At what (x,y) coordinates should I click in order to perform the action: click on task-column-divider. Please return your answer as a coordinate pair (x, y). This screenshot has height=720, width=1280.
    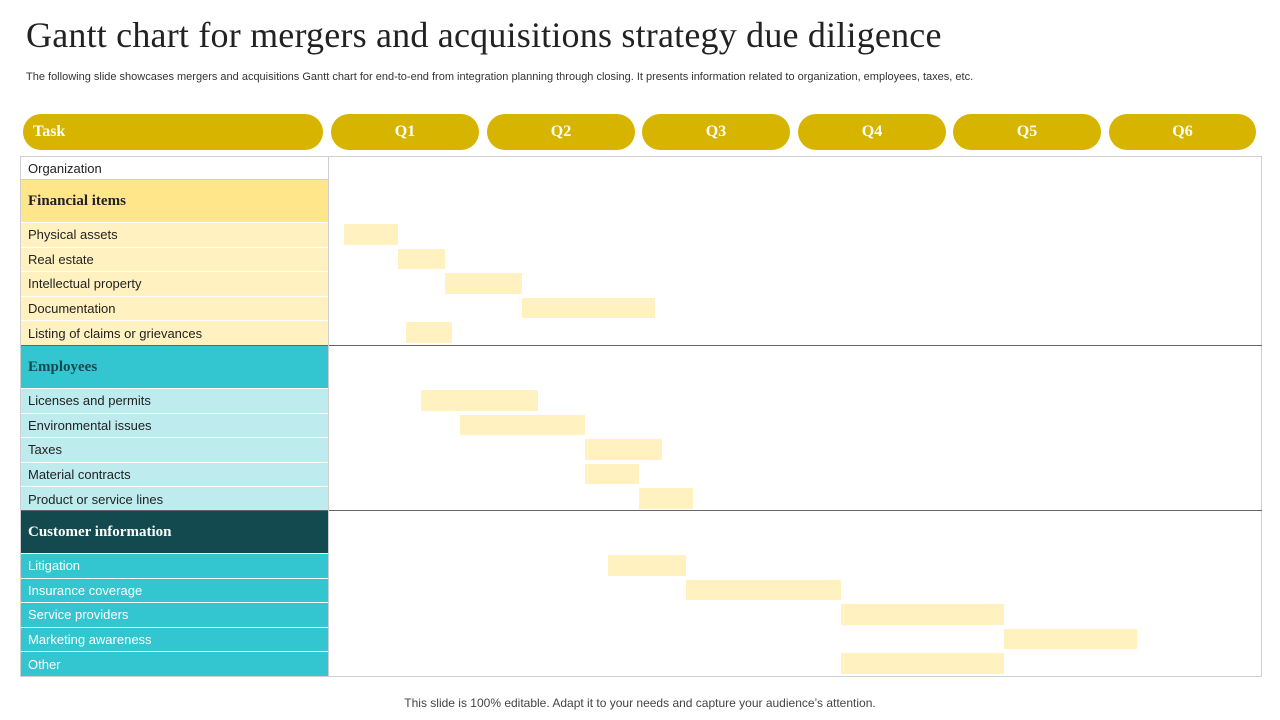
    Looking at the image, I should click on (328, 416).